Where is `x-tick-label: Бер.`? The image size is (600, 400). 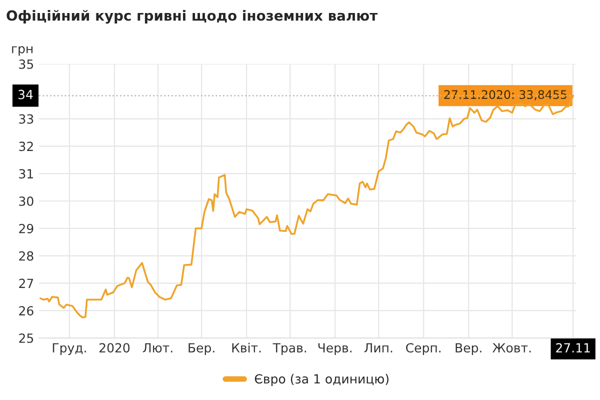 x-tick-label: Бер. is located at coordinates (201, 349).